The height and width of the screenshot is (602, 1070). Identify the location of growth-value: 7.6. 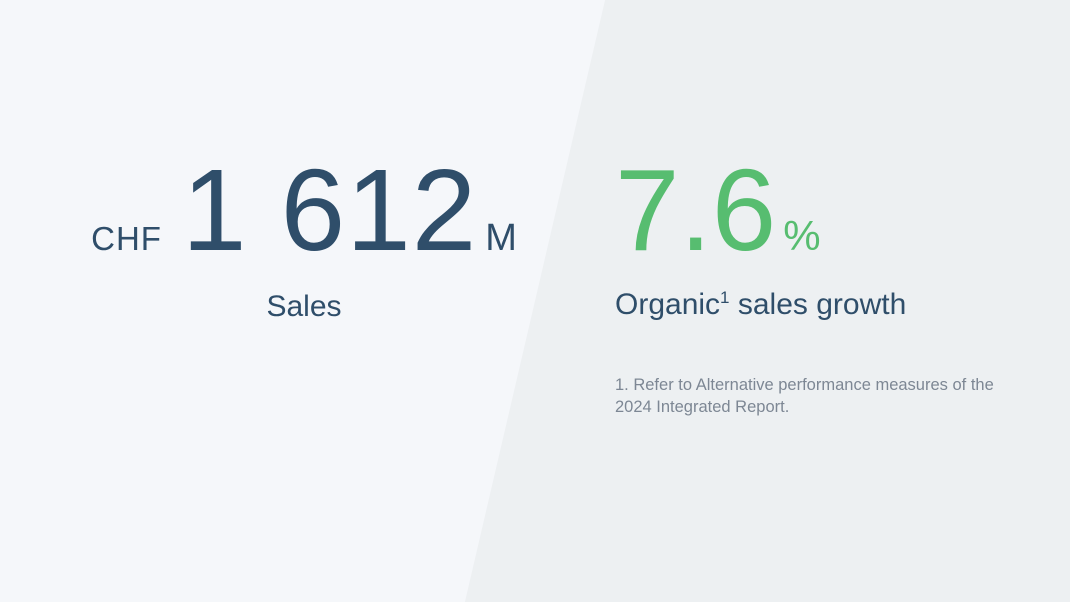
(696, 210).